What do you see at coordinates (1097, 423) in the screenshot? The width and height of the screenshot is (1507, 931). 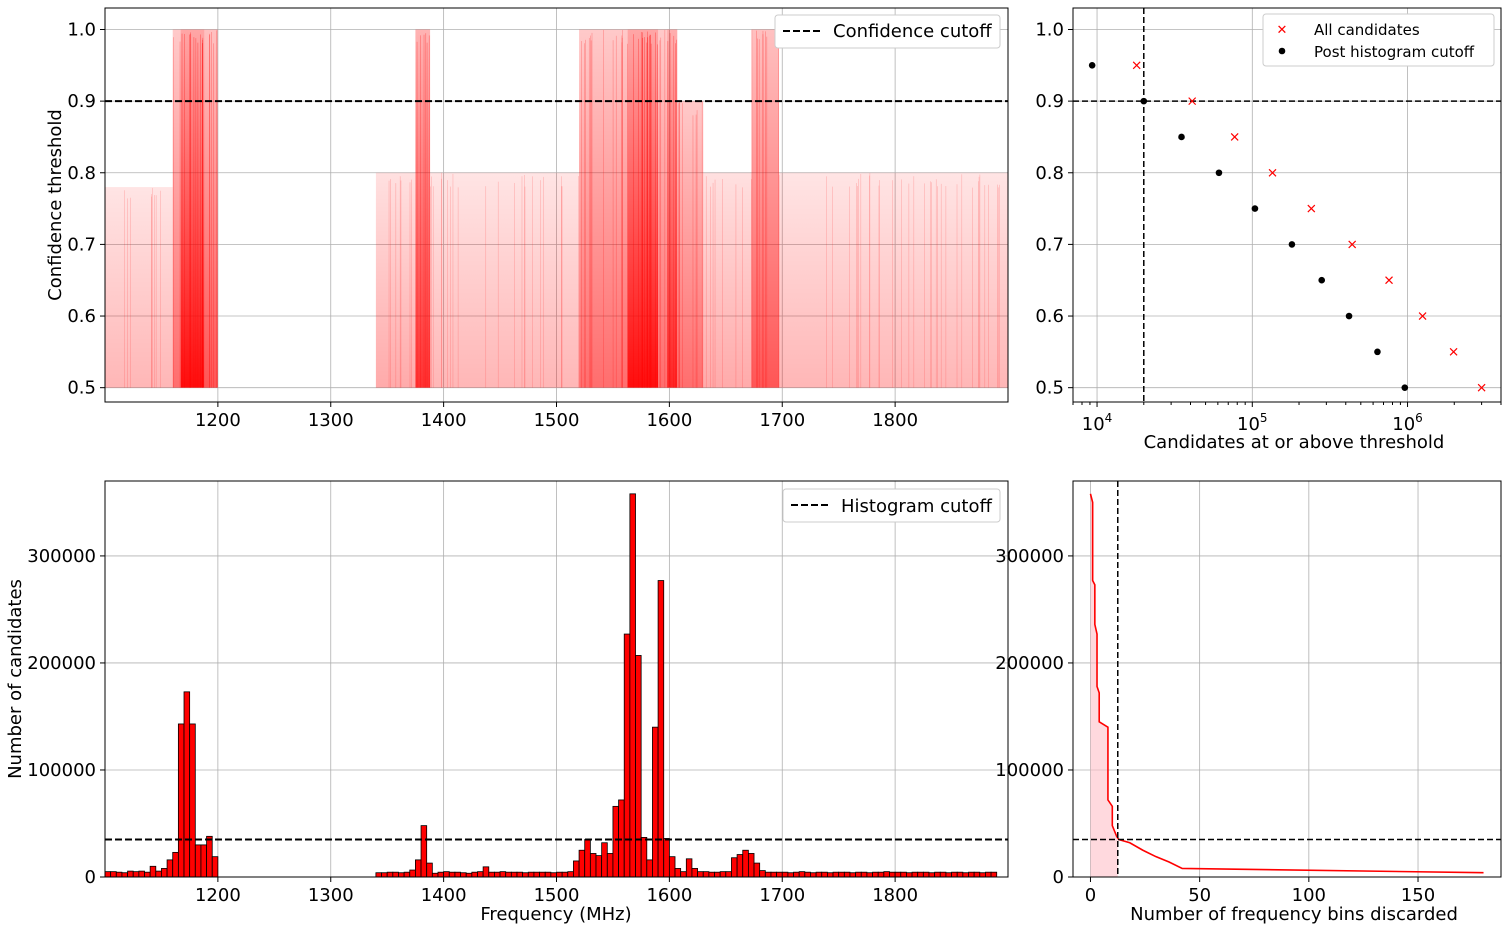 I see `x-tick-label: 10⁴` at bounding box center [1097, 423].